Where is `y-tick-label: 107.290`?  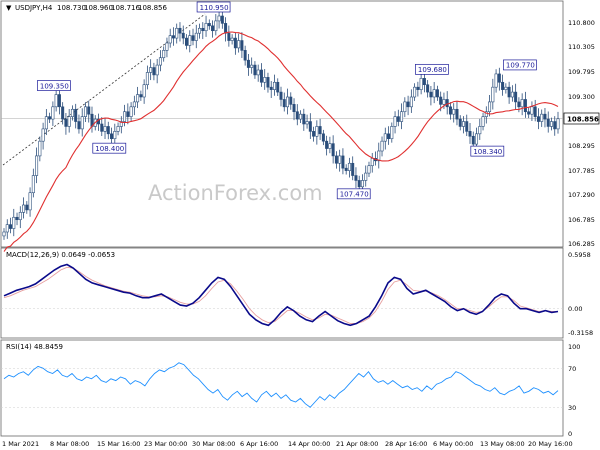
y-tick-label: 107.290 is located at coordinates (581, 195).